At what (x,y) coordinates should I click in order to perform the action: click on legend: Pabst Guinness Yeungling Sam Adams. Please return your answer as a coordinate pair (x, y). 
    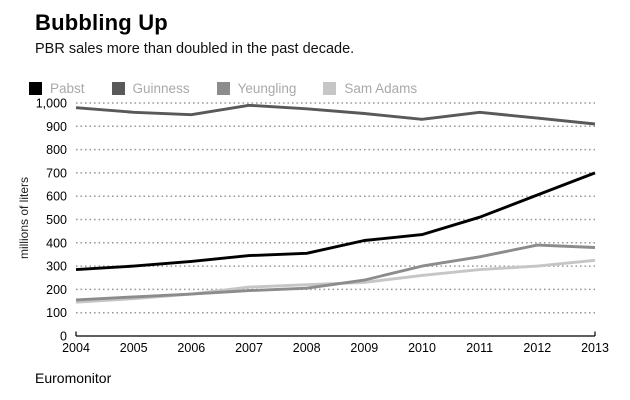
    Looking at the image, I should click on (223, 88).